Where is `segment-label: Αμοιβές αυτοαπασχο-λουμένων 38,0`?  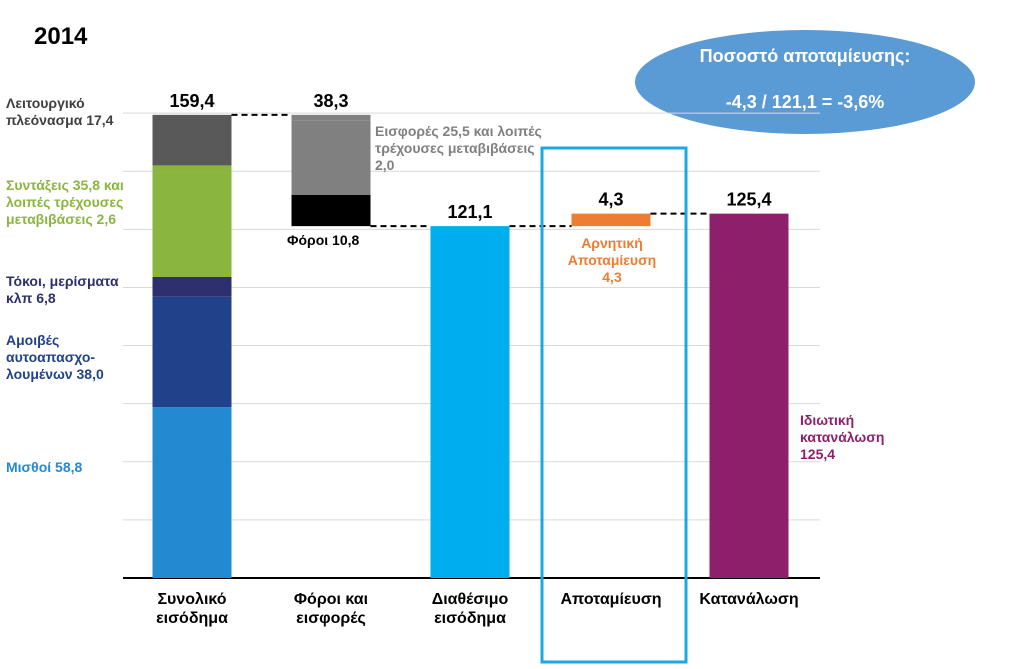 segment-label: Αμοιβές αυτοαπασχο-λουμένων 38,0 is located at coordinates (56, 357).